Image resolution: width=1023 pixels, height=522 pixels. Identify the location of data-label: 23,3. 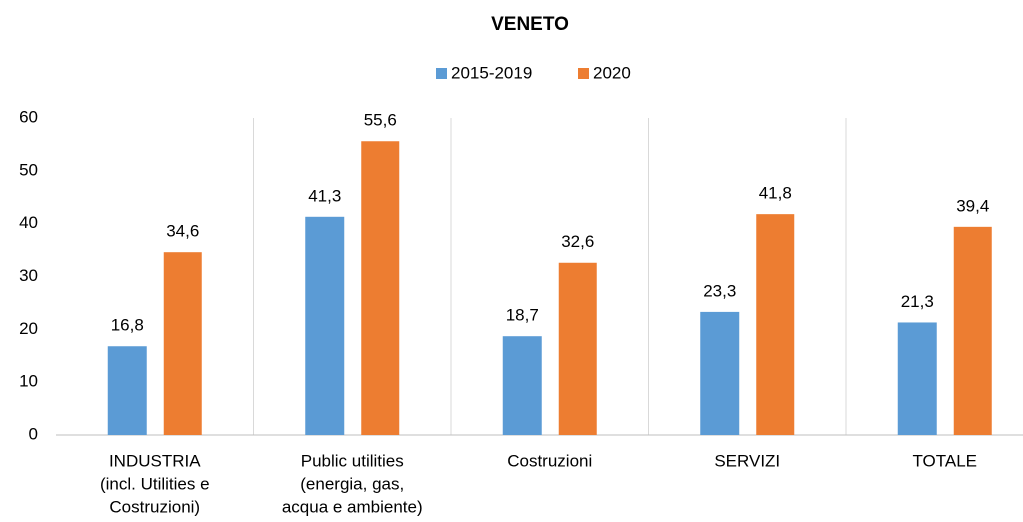
(719, 290).